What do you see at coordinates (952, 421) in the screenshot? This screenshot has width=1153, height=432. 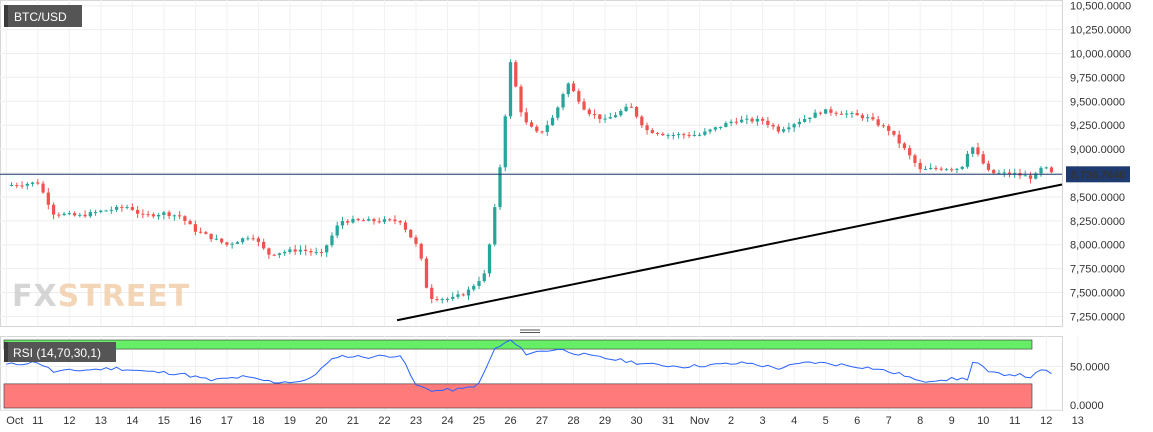 I see `time-tick-label: 9` at bounding box center [952, 421].